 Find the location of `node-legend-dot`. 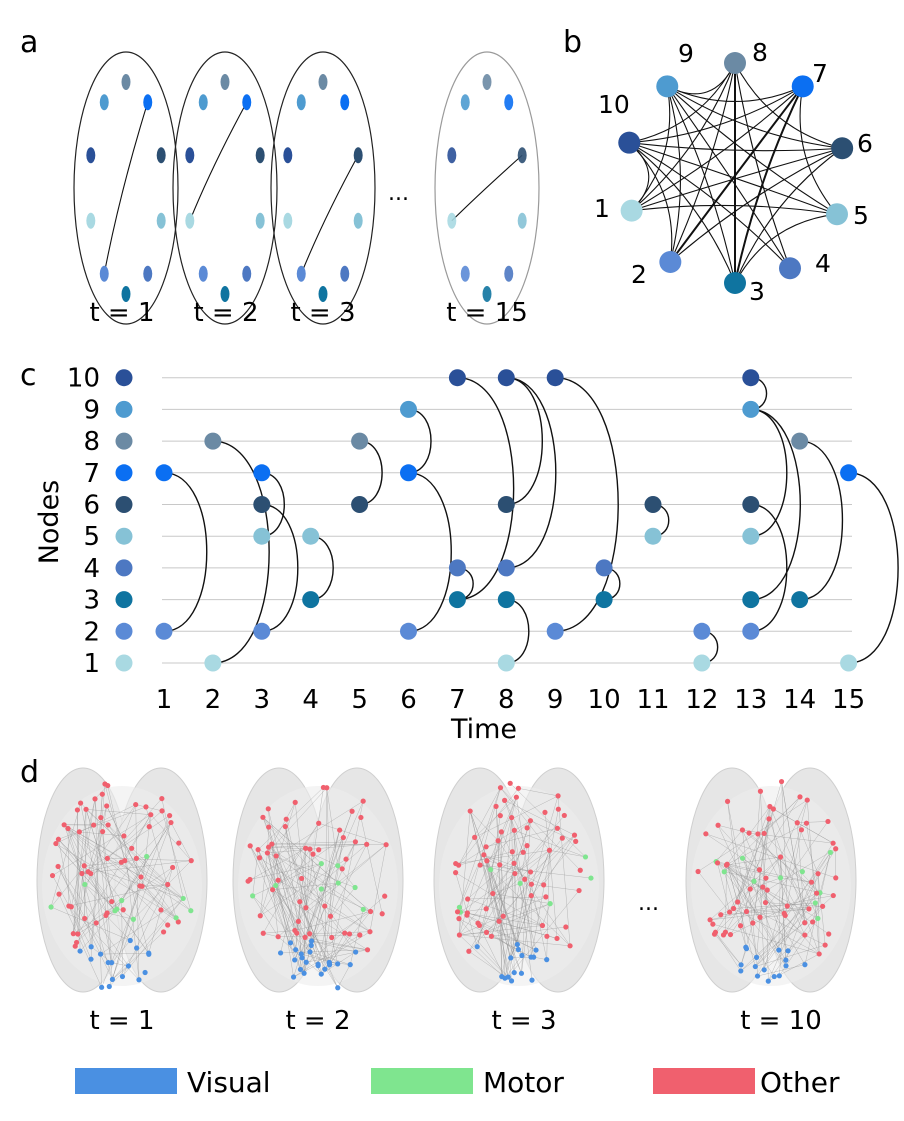

node-legend-dot is located at coordinates (124, 441).